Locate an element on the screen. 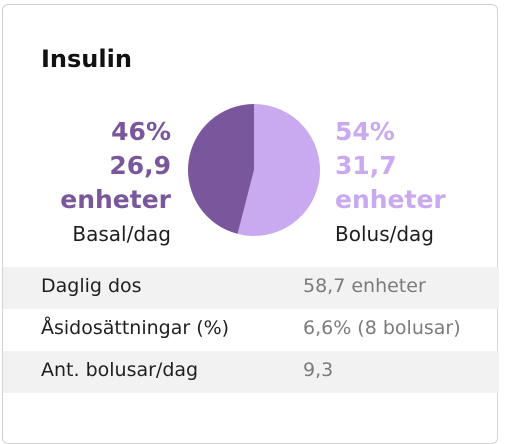 Image resolution: width=506 pixels, height=444 pixels. pie-slice-bolus is located at coordinates (278, 170).